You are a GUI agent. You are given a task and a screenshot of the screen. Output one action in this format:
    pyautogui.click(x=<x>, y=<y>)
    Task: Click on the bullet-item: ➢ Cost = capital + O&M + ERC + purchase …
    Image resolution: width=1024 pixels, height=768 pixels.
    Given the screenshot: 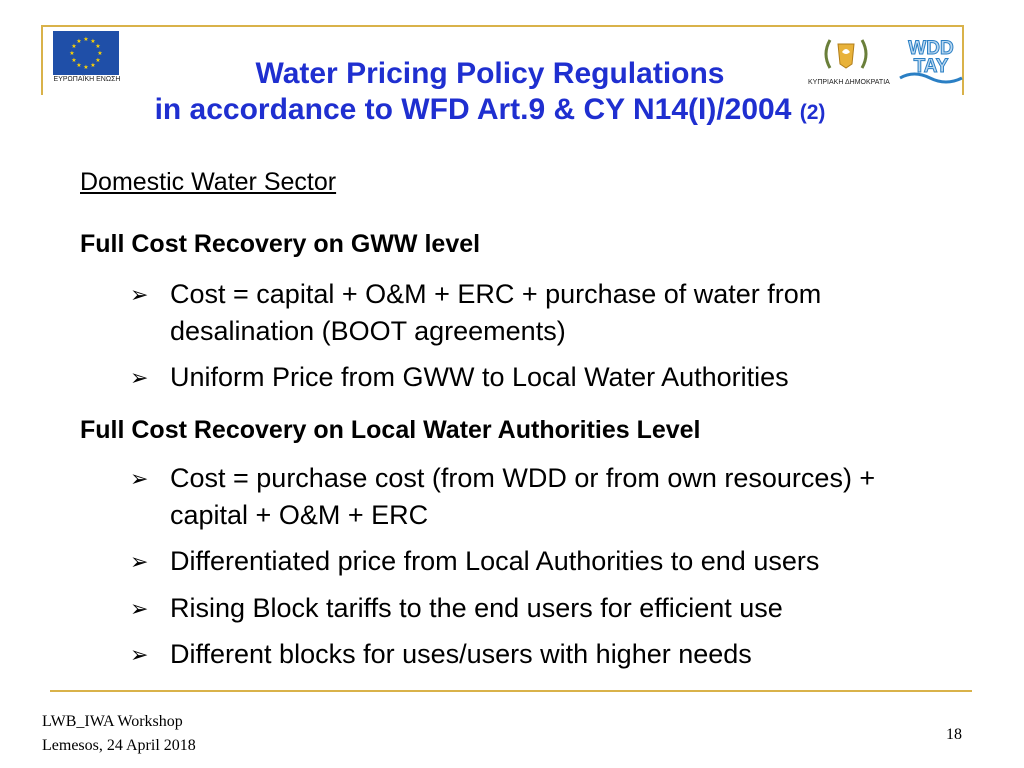 What is the action you would take?
    pyautogui.click(x=540, y=313)
    